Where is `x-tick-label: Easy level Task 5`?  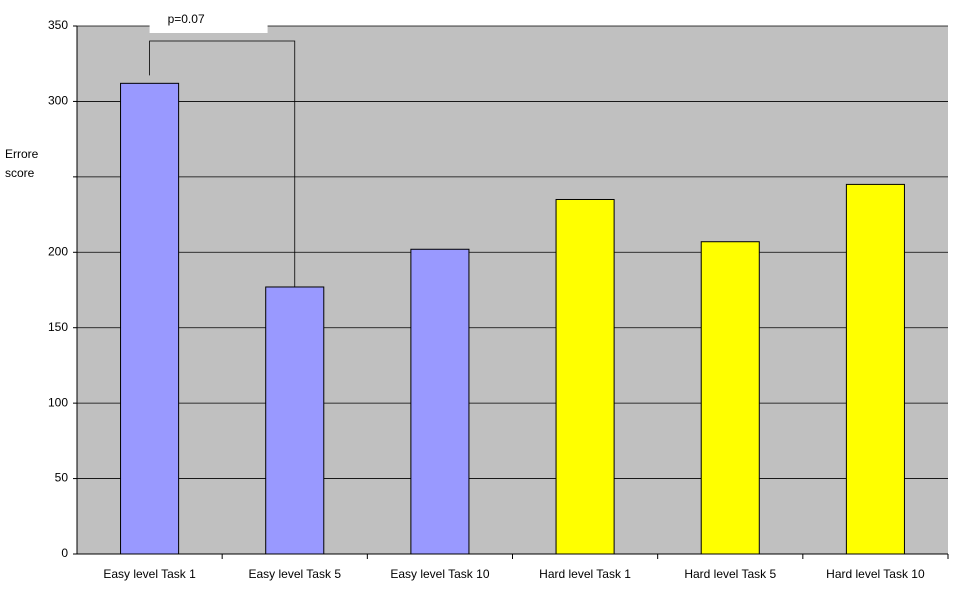
x-tick-label: Easy level Task 5 is located at coordinates (295, 574).